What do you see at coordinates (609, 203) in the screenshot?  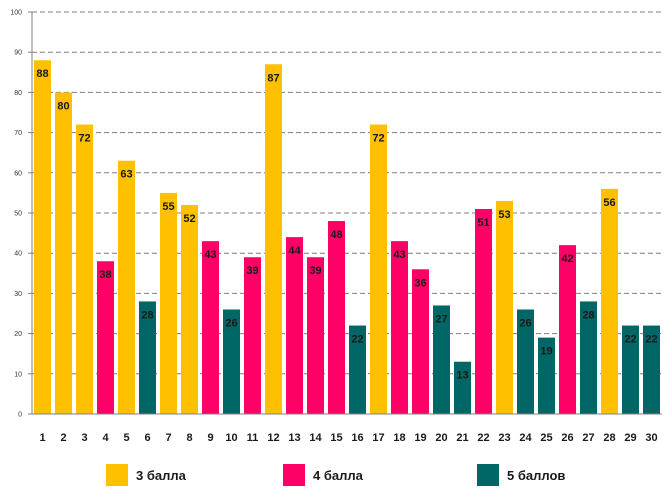 I see `data-label: 56` at bounding box center [609, 203].